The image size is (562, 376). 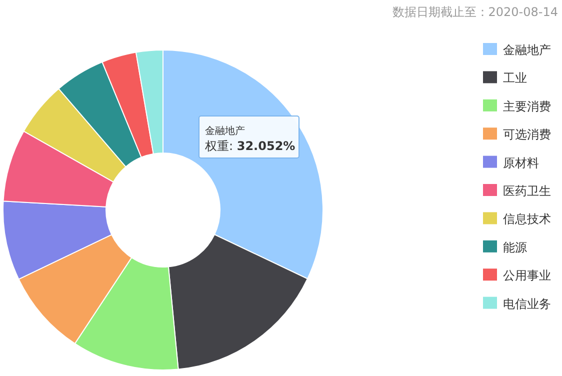 I want to click on legend-label: 工业, so click(x=515, y=78).